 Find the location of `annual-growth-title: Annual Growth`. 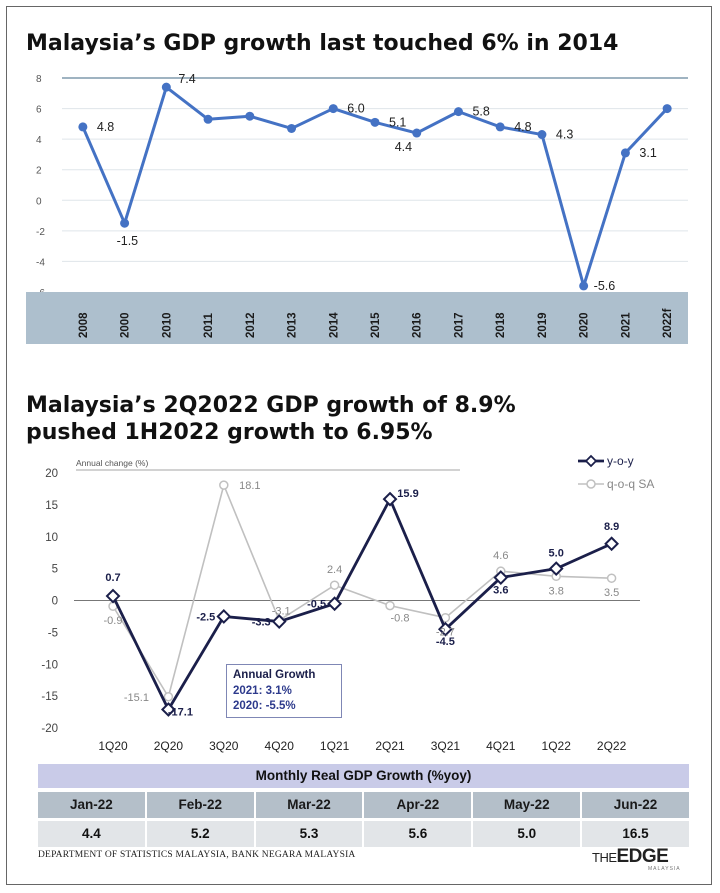

annual-growth-title: Annual Growth is located at coordinates (274, 675).